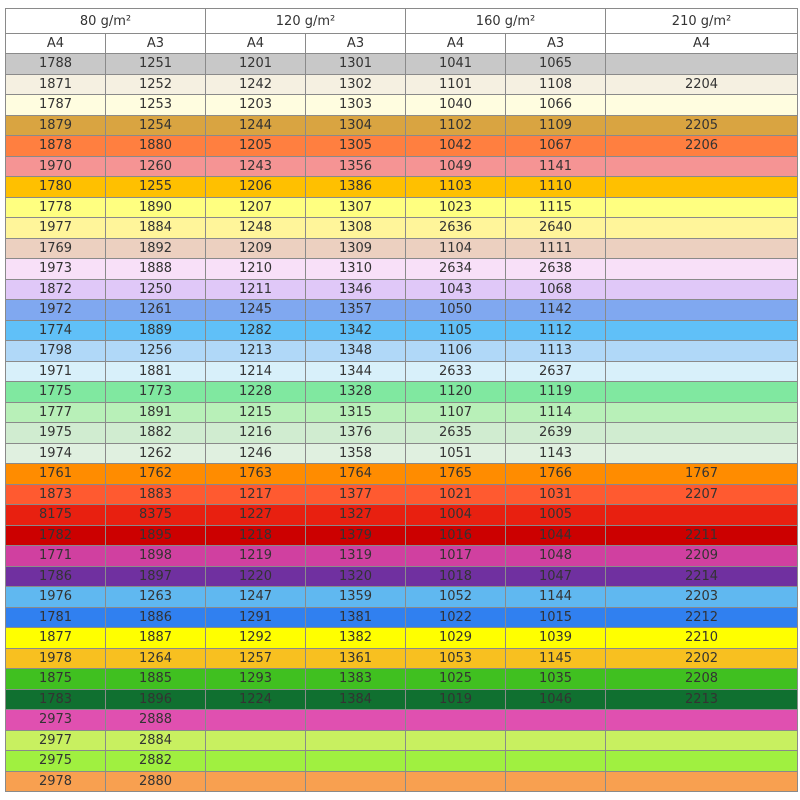 Image resolution: width=800 pixels, height=800 pixels. I want to click on color-row: 1761 1762 1763 1764 1765 1766 1767, so click(402, 474).